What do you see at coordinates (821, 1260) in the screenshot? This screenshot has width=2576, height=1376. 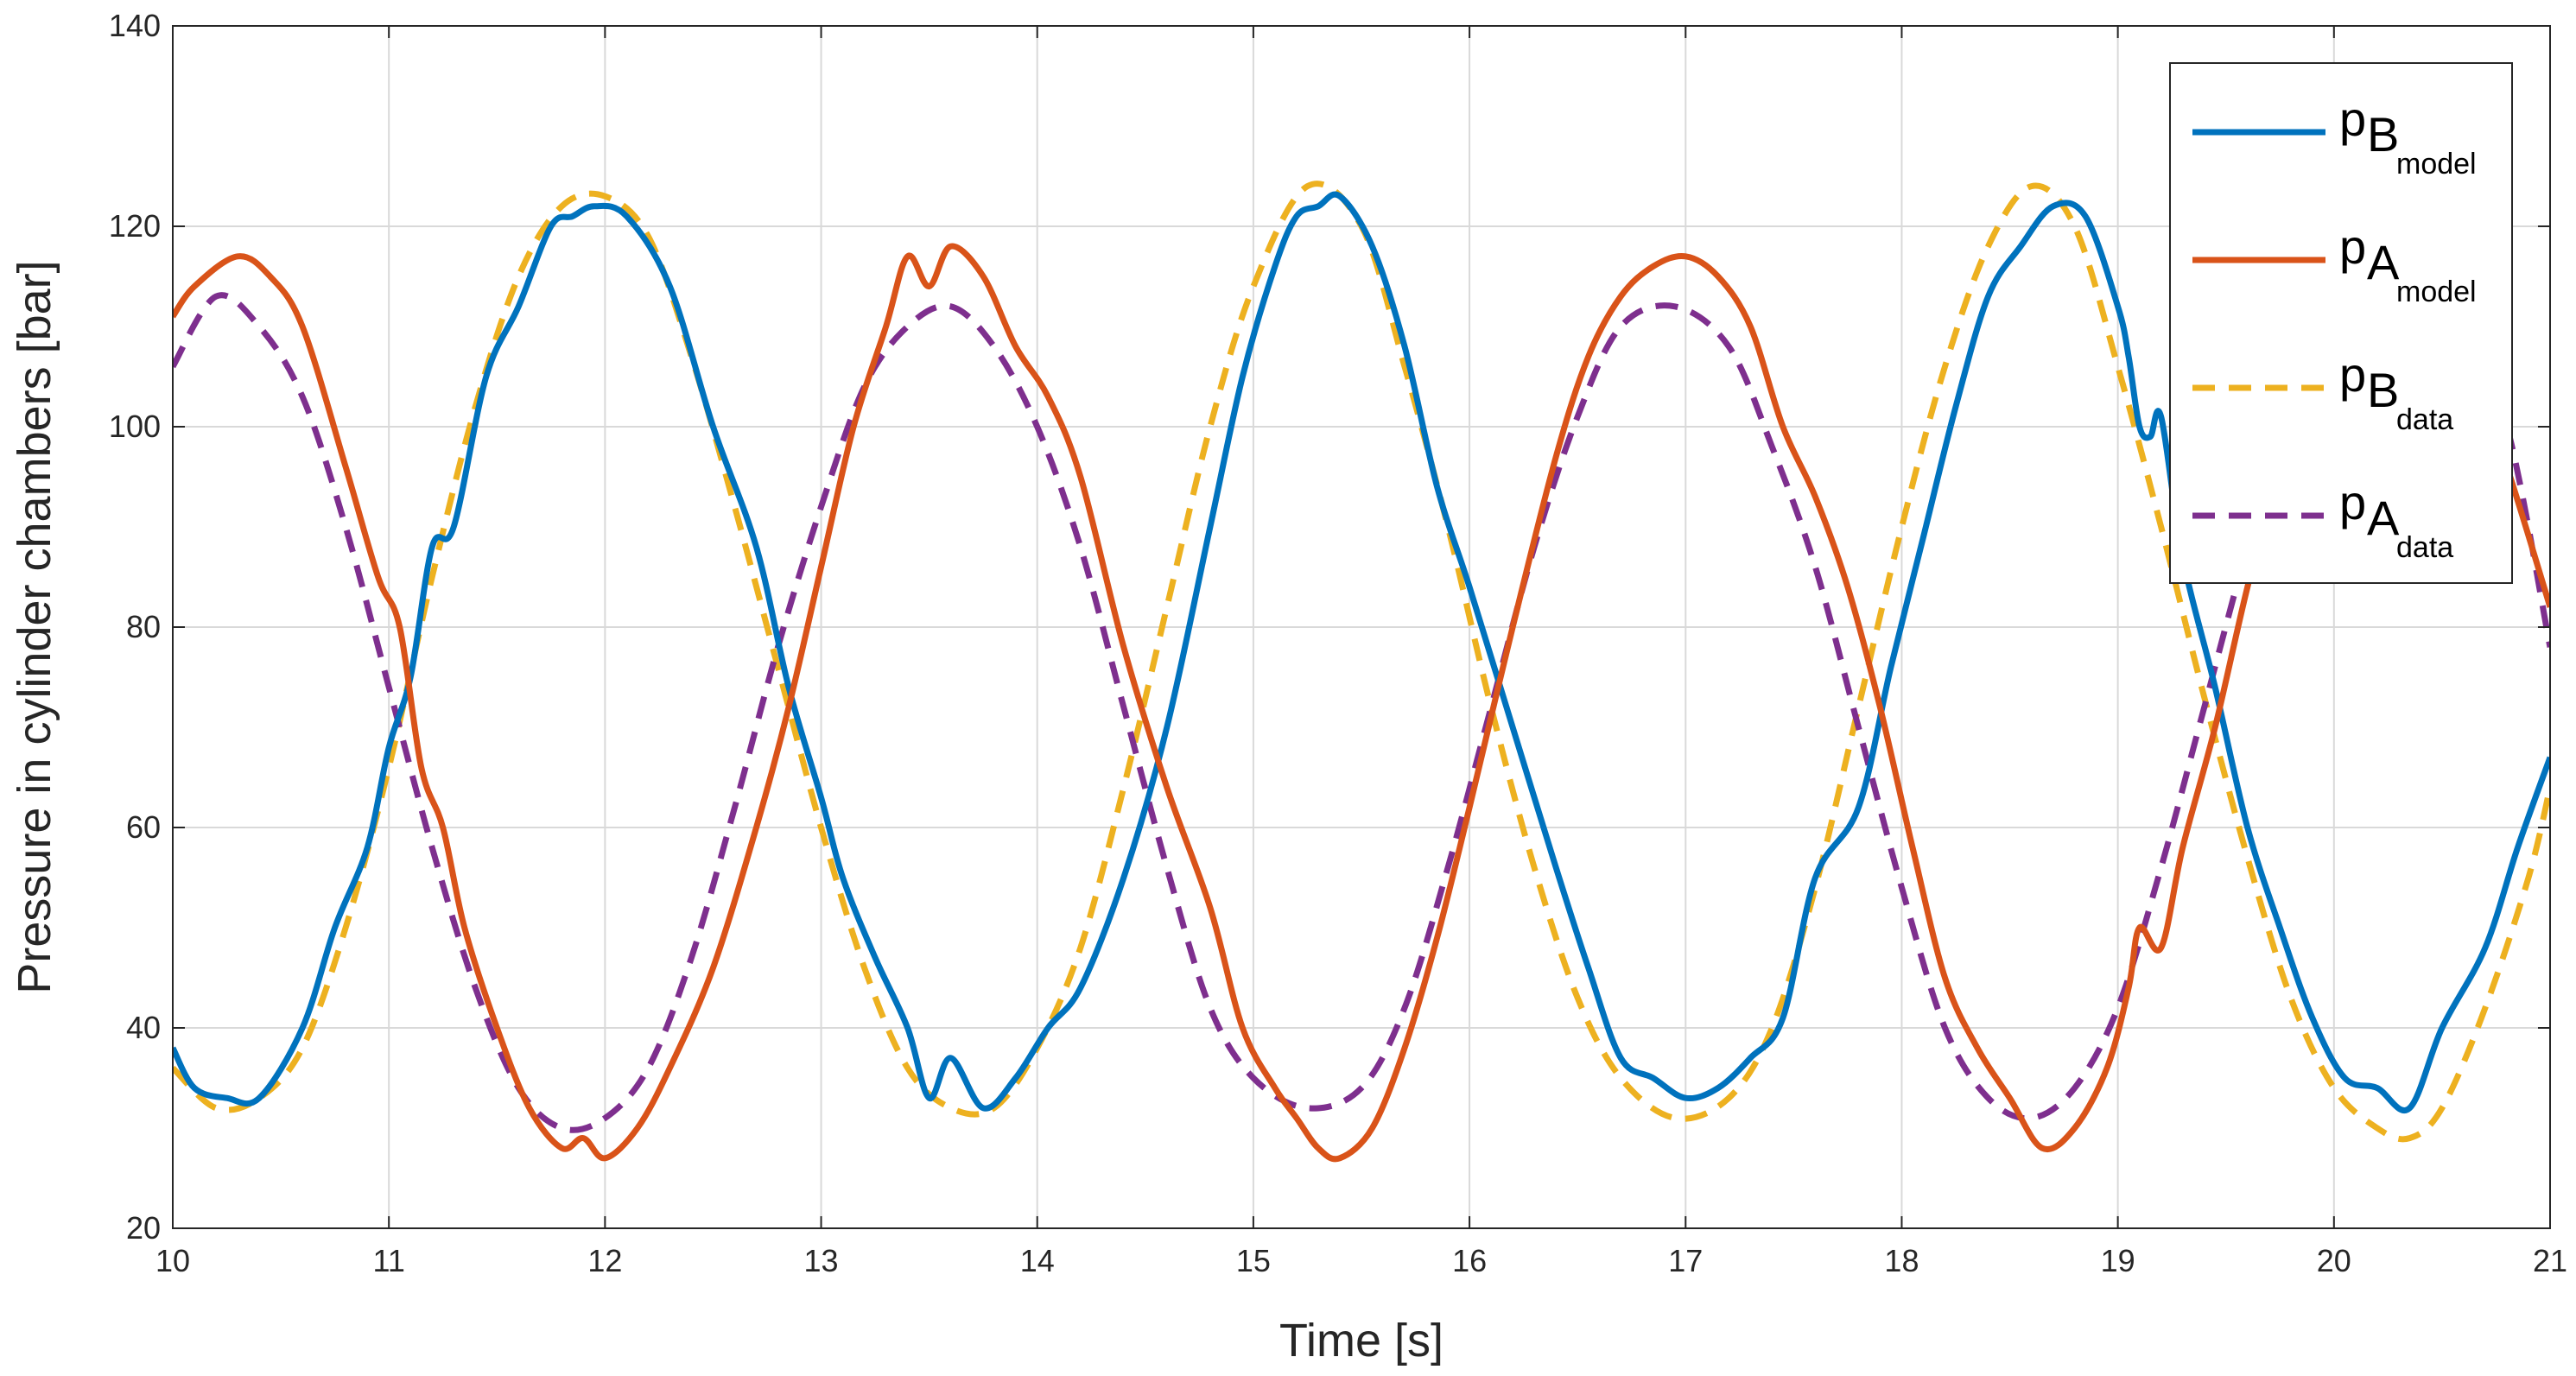 I see `x-tick-label: 13` at bounding box center [821, 1260].